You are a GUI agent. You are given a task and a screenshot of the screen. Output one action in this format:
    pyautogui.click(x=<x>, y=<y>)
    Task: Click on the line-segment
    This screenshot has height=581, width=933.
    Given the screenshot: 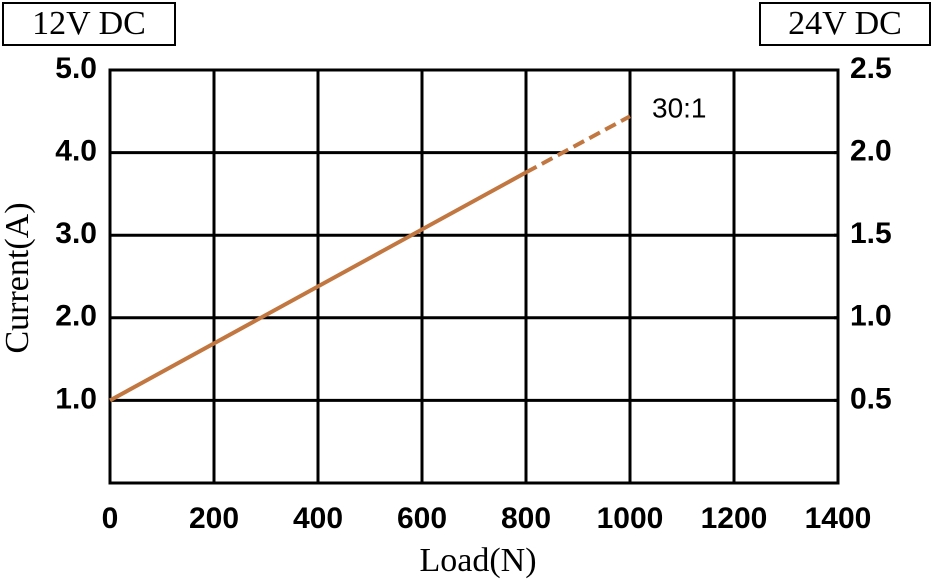 What is the action you would take?
    pyautogui.click(x=578, y=144)
    